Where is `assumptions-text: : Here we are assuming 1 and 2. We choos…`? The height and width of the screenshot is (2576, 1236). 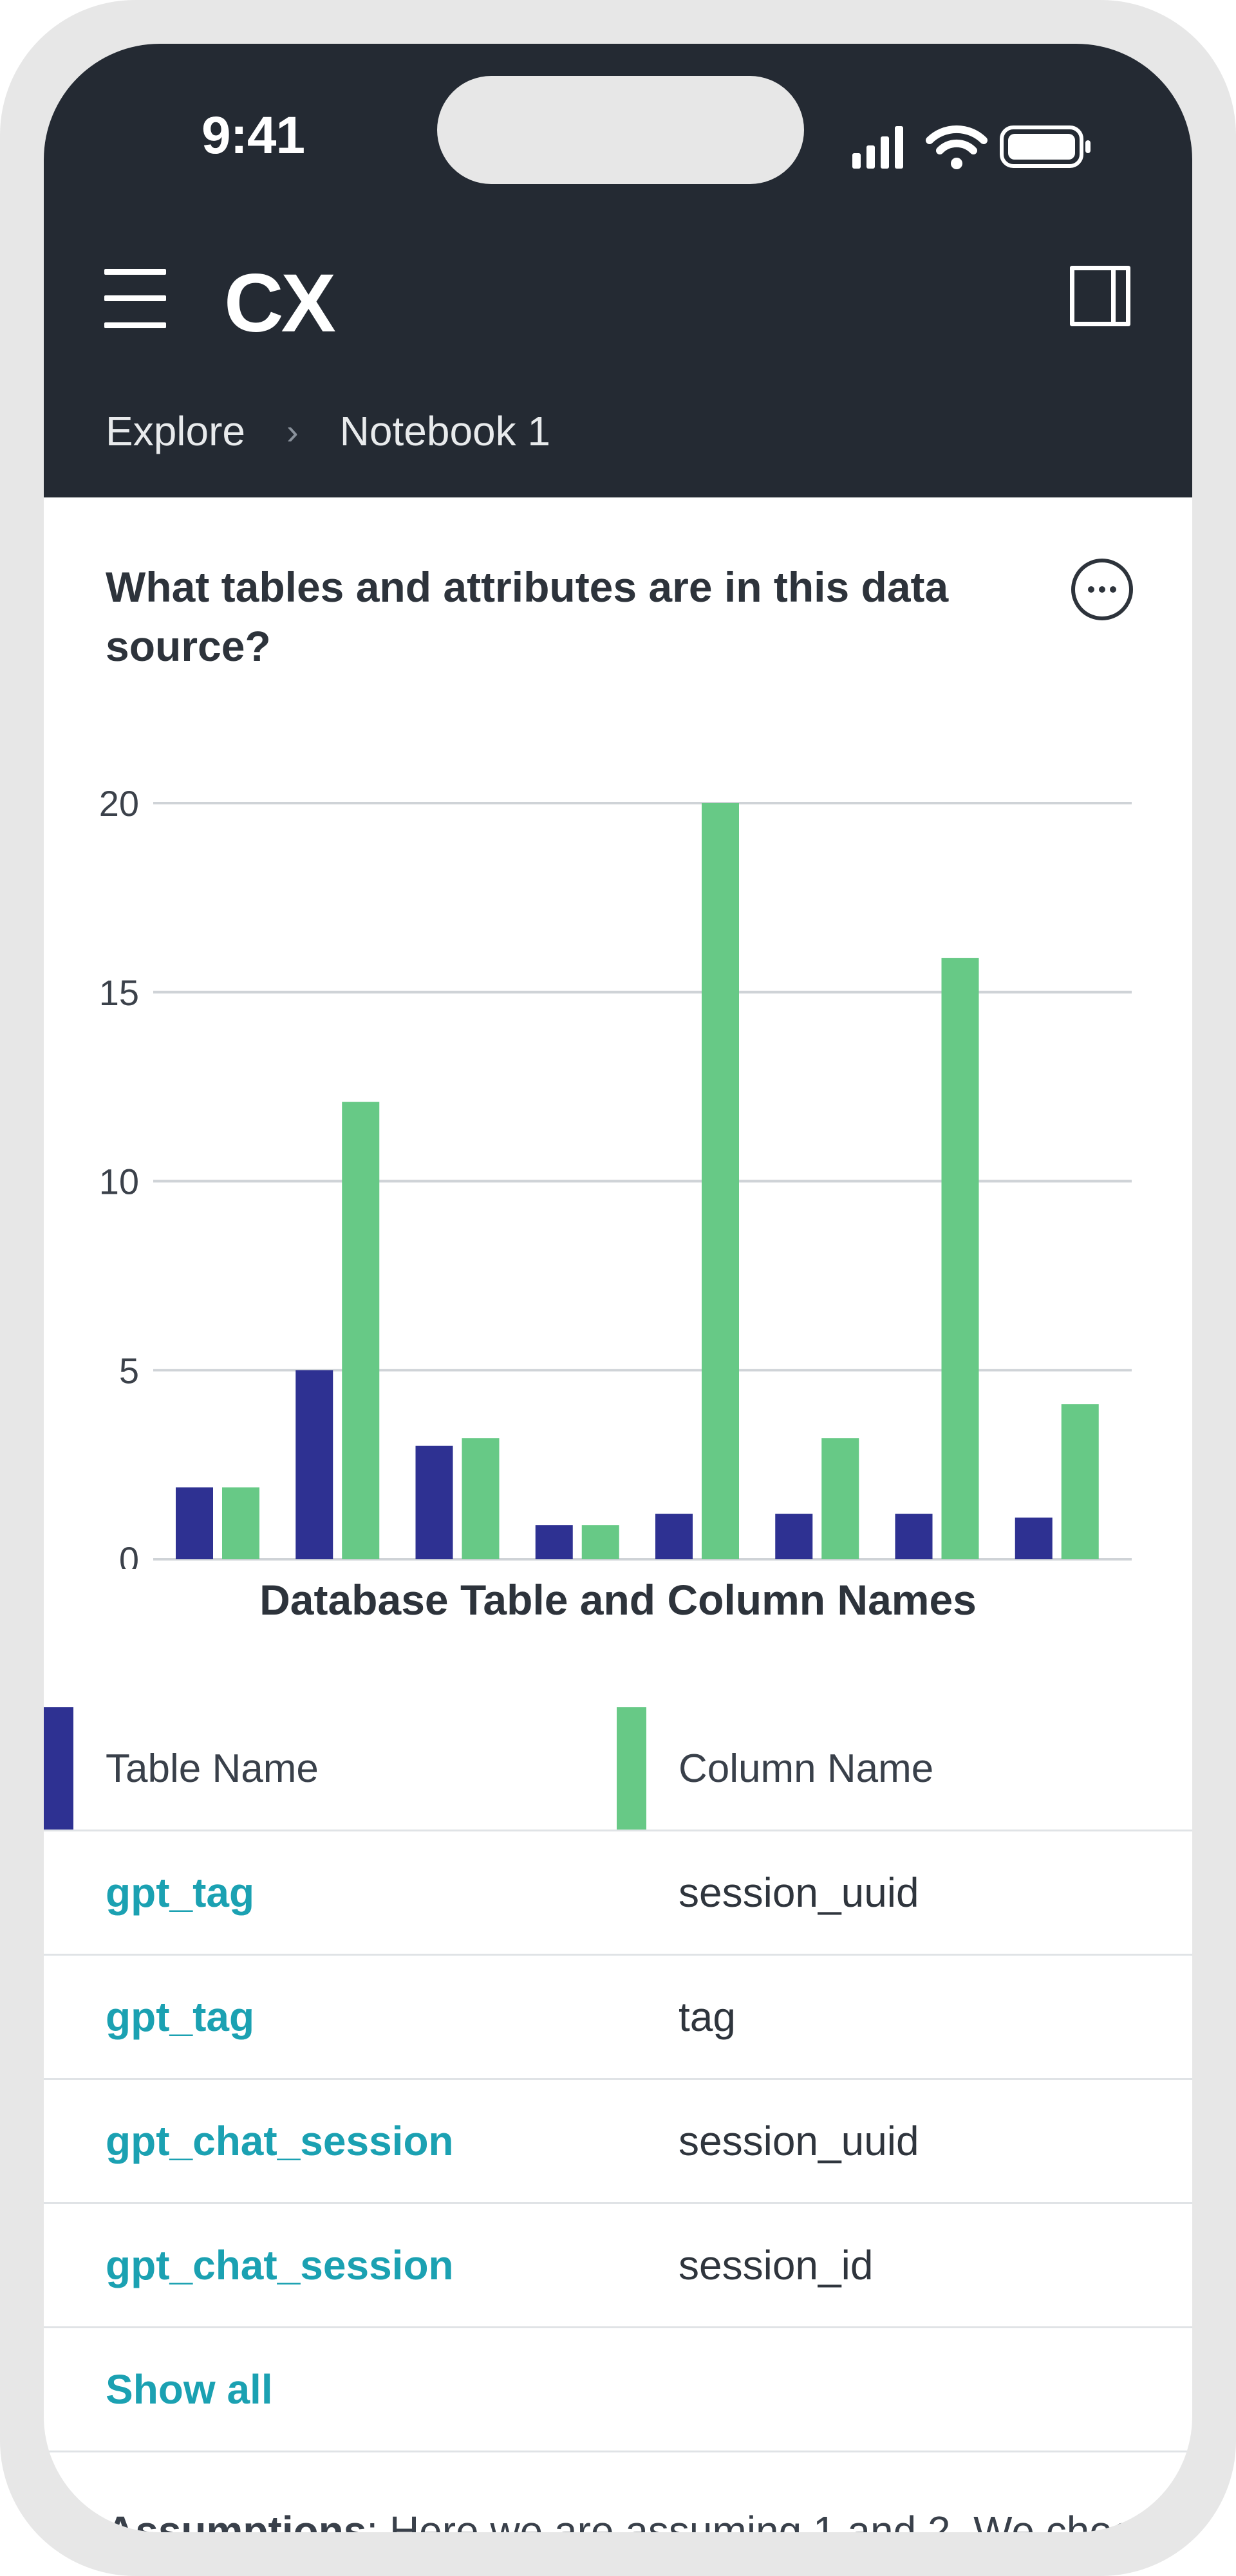 assumptions-text: : Here we are assuming 1 and 2. We choos… is located at coordinates (772, 2520).